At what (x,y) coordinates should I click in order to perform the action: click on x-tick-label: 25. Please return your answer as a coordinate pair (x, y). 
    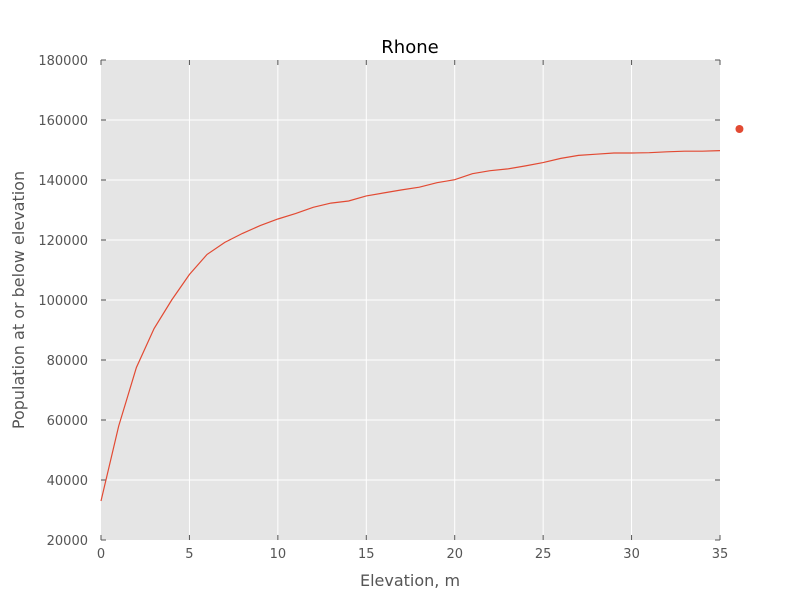
    Looking at the image, I should click on (543, 554).